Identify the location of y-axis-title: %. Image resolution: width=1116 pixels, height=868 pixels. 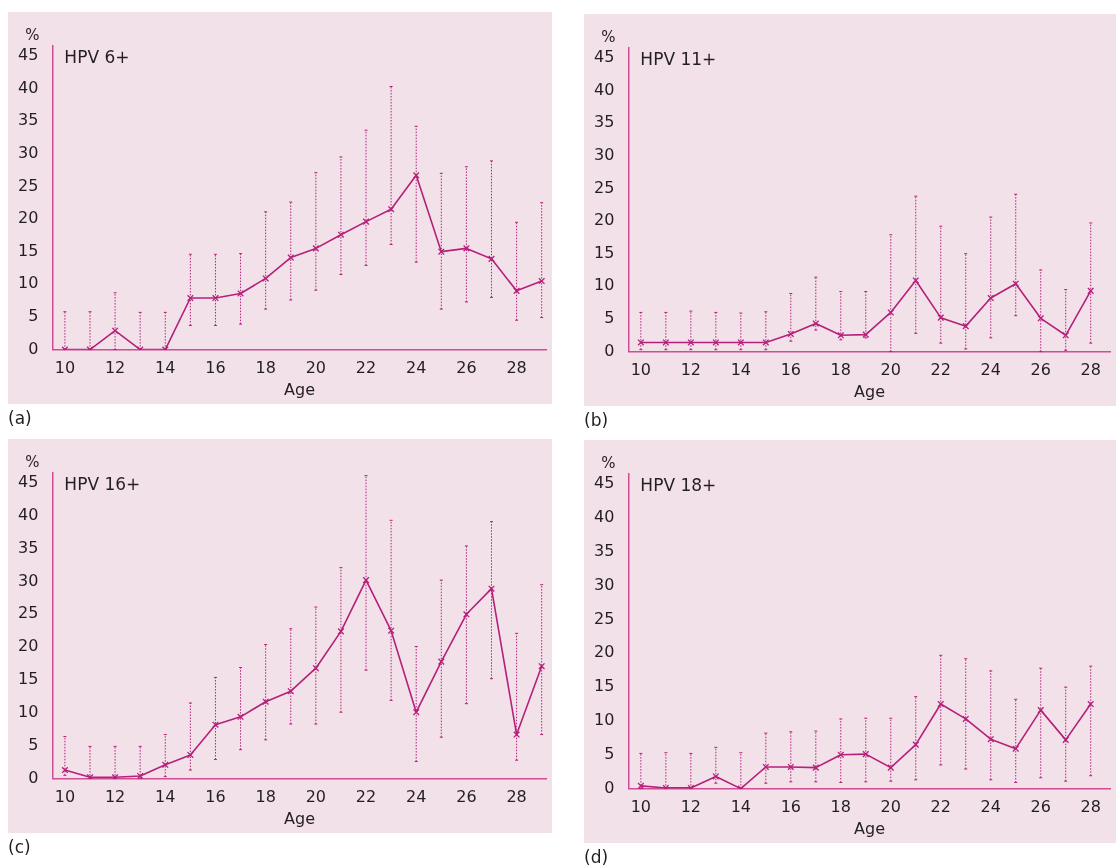
(608, 463).